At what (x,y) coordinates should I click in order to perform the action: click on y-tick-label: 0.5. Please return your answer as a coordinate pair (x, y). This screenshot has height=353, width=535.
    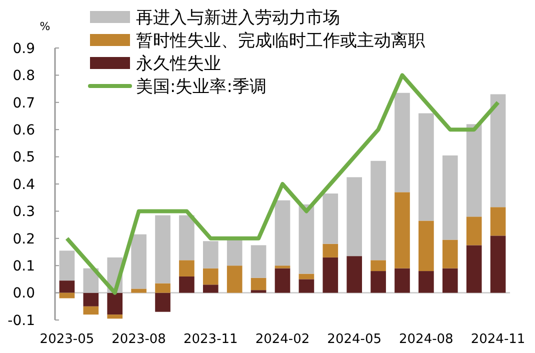
    Looking at the image, I should click on (23, 158).